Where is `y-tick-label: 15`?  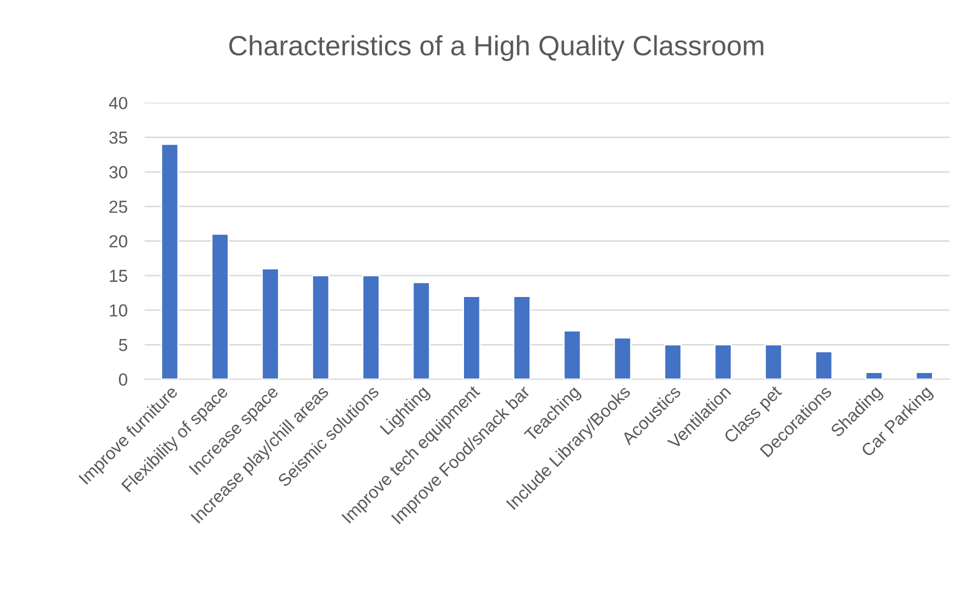
y-tick-label: 15 is located at coordinates (119, 276).